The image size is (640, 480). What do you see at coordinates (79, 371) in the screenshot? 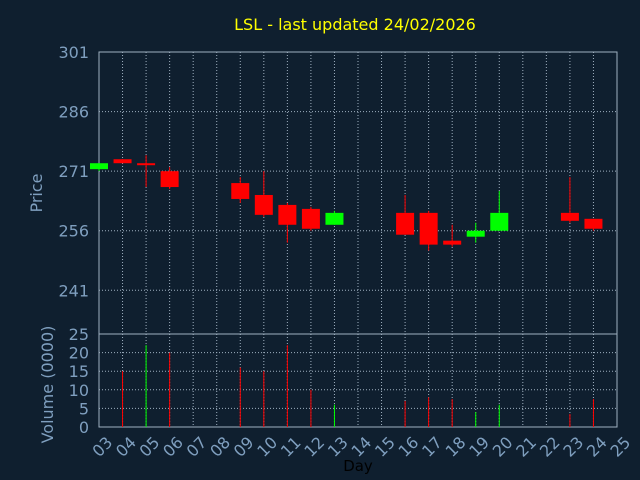
I see `volume-tick-label: 15` at bounding box center [79, 371].